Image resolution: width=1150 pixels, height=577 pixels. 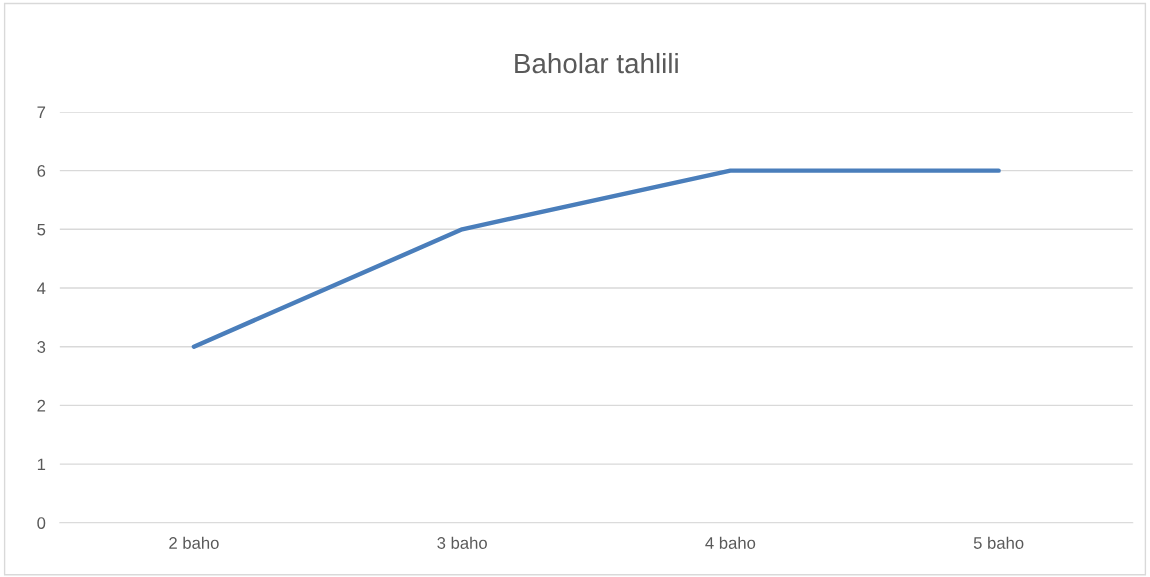 What do you see at coordinates (41, 347) in the screenshot?
I see `y-tick-label: 3` at bounding box center [41, 347].